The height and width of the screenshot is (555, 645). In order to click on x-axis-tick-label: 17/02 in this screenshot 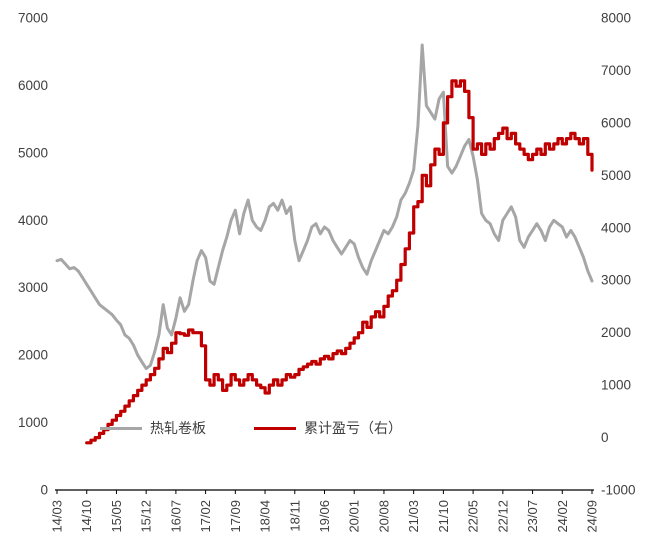, I will do `click(205, 516)`.